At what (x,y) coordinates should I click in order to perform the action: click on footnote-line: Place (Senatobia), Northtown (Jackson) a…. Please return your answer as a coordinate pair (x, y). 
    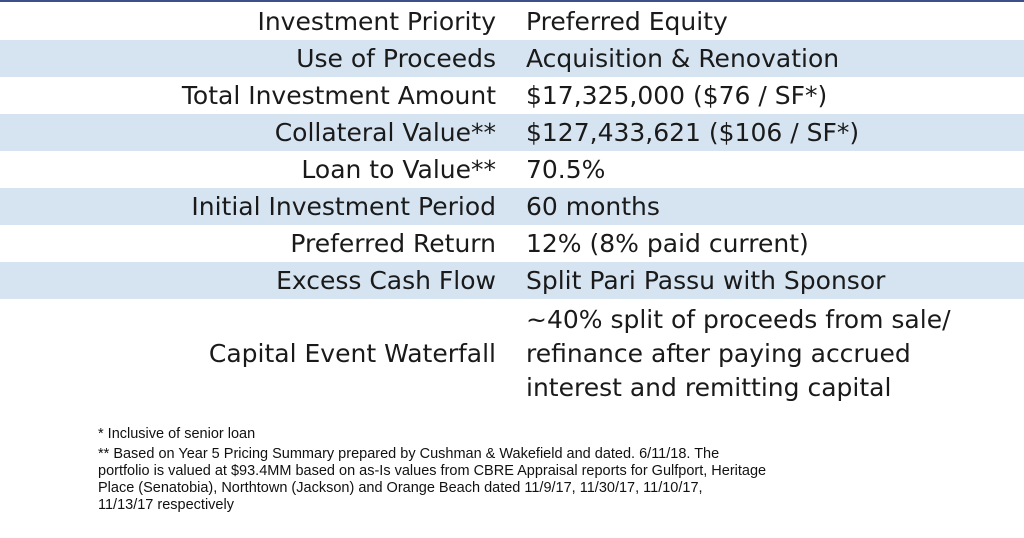
    Looking at the image, I should click on (400, 488).